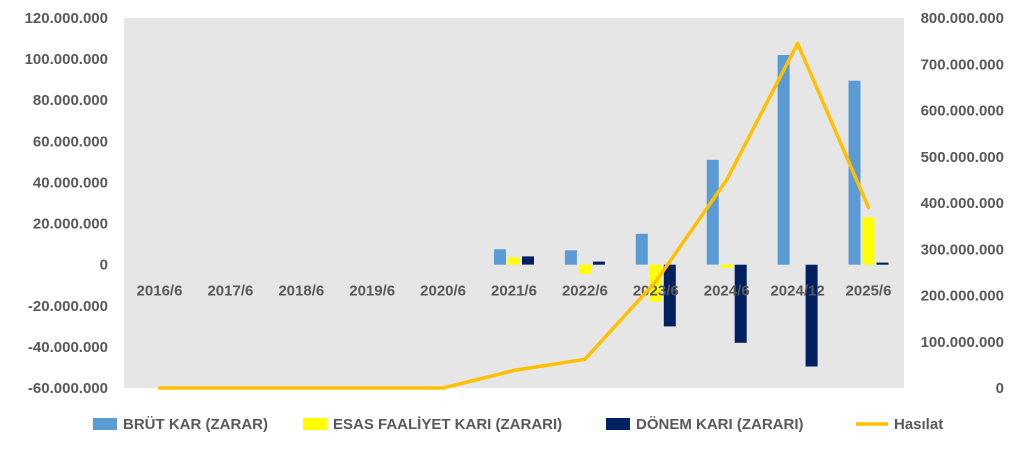  What do you see at coordinates (962, 249) in the screenshot?
I see `right-tick-label: 300.000.000` at bounding box center [962, 249].